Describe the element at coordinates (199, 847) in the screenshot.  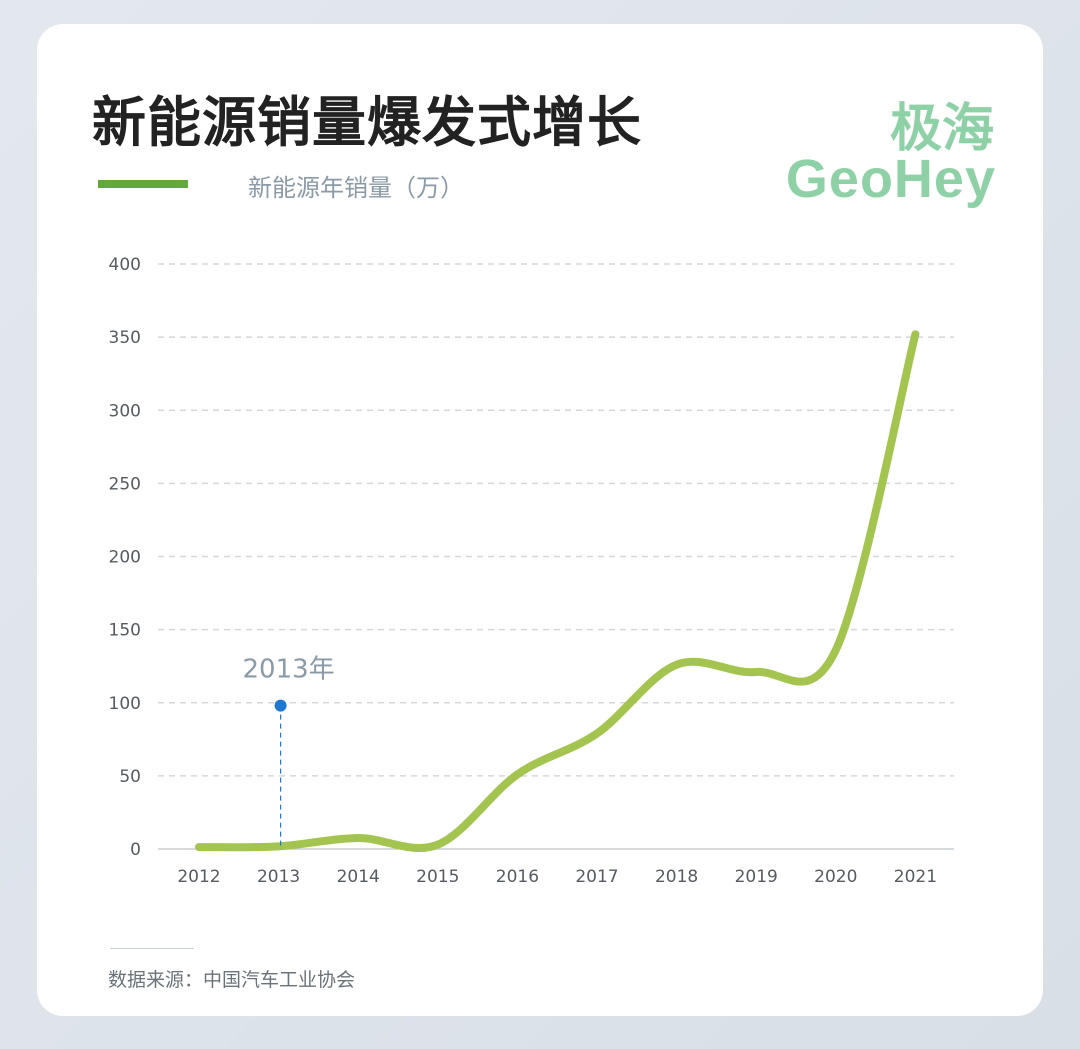
I see `data-point-2012` at that location.